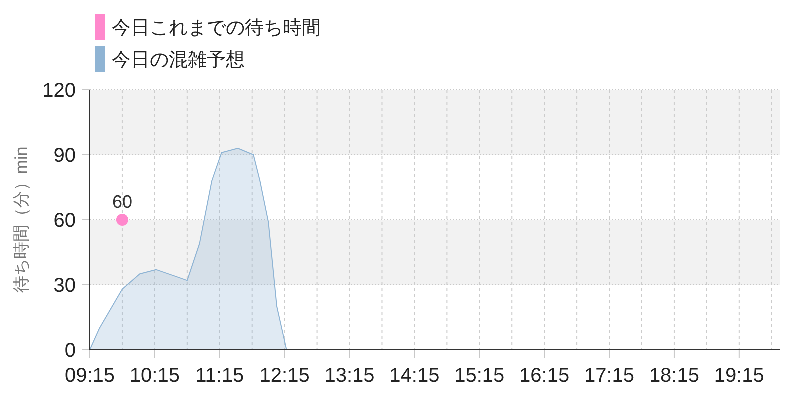  Describe the element at coordinates (415, 376) in the screenshot. I see `x-tick-label: 14:15` at that location.